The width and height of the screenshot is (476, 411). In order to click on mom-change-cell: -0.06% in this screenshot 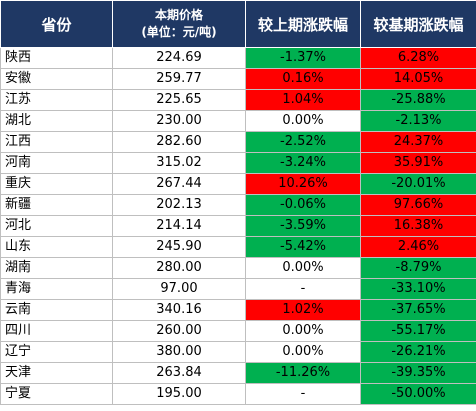, I will do `click(303, 205)`.